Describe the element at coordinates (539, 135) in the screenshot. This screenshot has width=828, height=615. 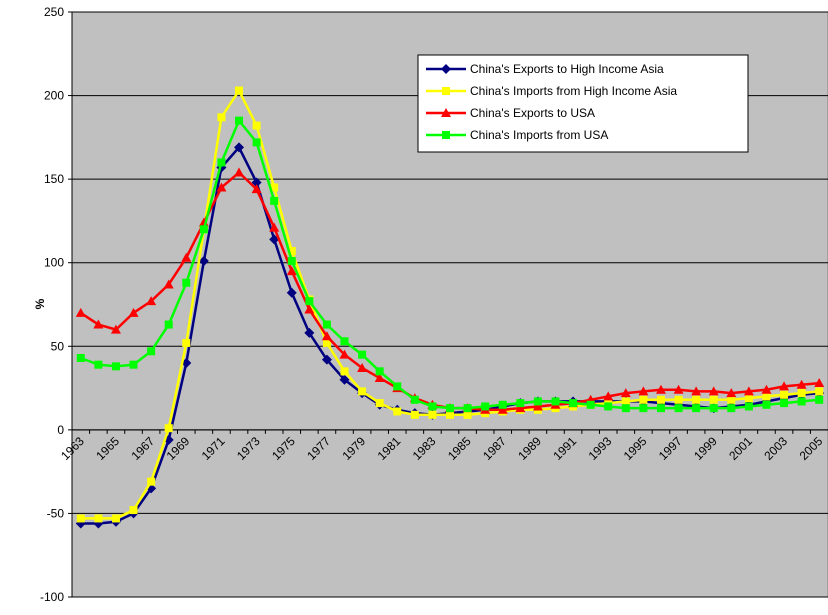
I see `legend-label: China's Imports from USA` at that location.